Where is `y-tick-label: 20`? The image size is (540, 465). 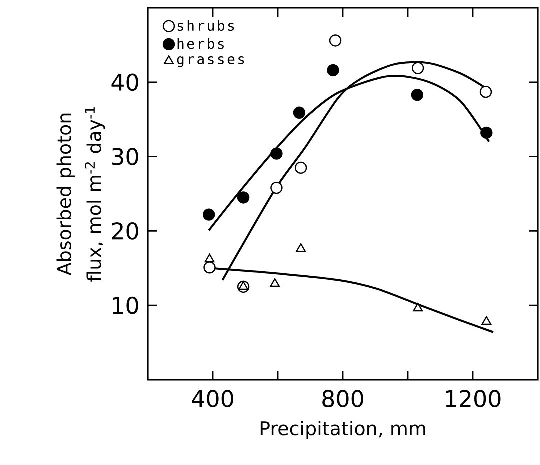
y-tick-label: 20 is located at coordinates (125, 231).